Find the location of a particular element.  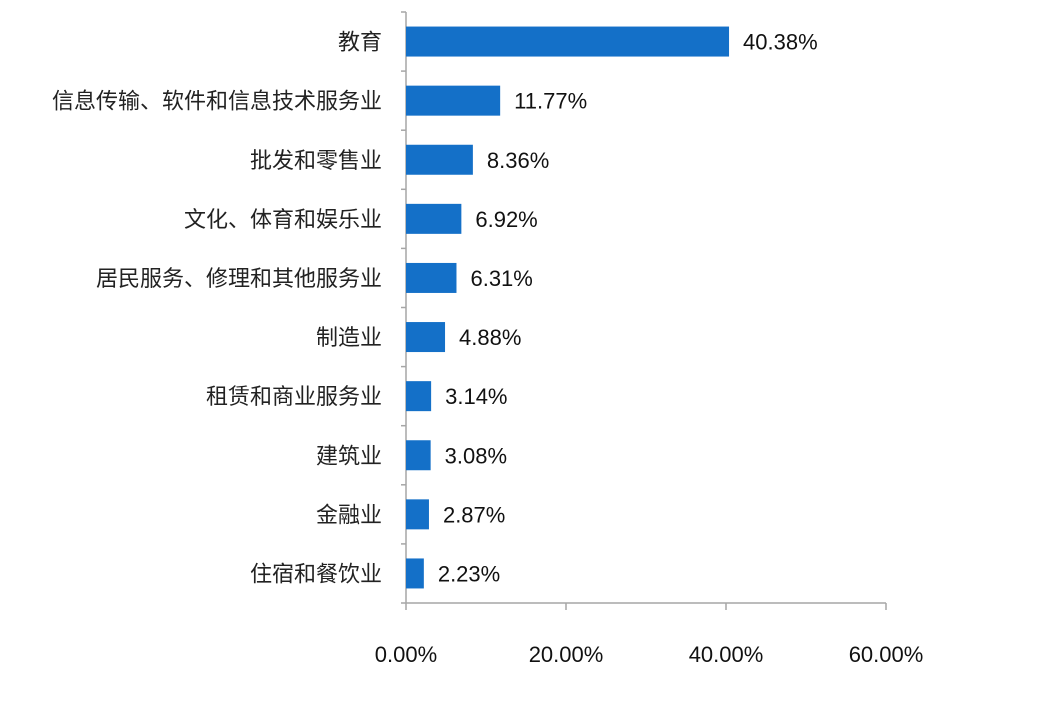

category-label: 居民服务、修理和其他服务业 is located at coordinates (239, 279).